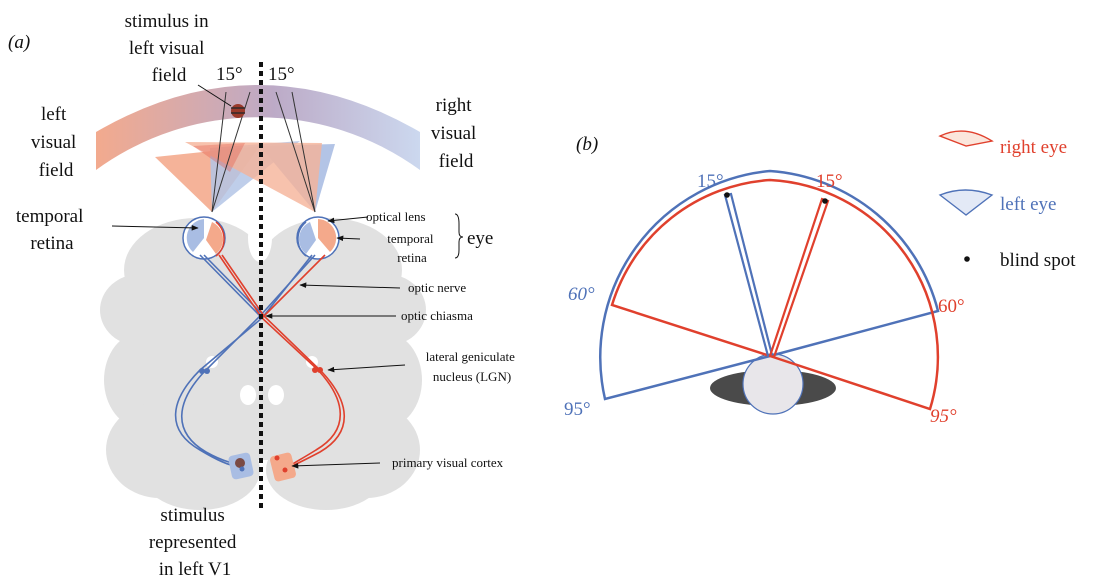 The height and width of the screenshot is (579, 1100). What do you see at coordinates (245, 176) in the screenshot?
I see `projection-cones` at bounding box center [245, 176].